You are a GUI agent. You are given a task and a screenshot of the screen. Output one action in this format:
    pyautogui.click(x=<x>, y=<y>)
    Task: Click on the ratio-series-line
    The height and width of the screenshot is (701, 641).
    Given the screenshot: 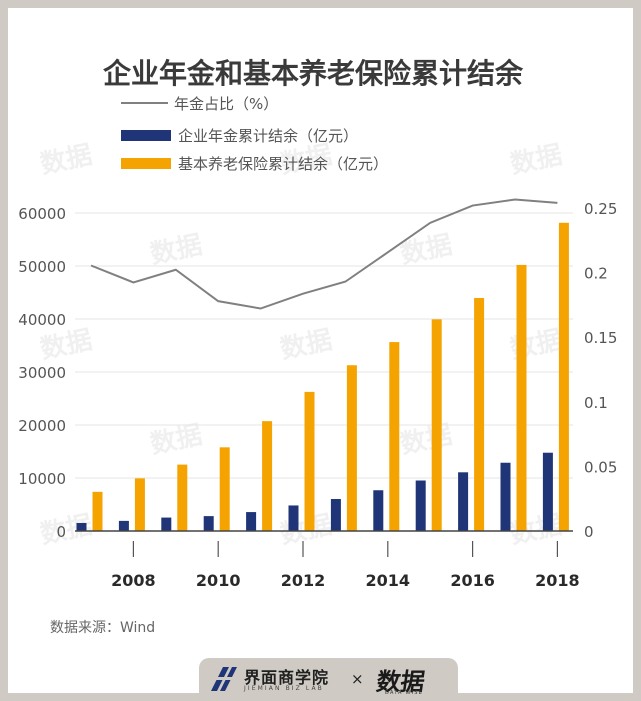 What is the action you would take?
    pyautogui.click(x=324, y=254)
    